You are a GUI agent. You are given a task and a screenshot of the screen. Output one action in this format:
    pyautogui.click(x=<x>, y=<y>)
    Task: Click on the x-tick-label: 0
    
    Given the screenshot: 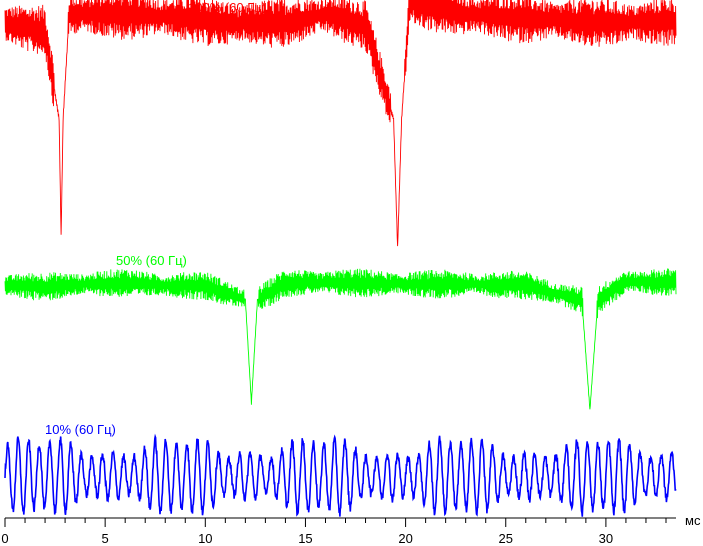 What is the action you would take?
    pyautogui.click(x=4, y=538)
    